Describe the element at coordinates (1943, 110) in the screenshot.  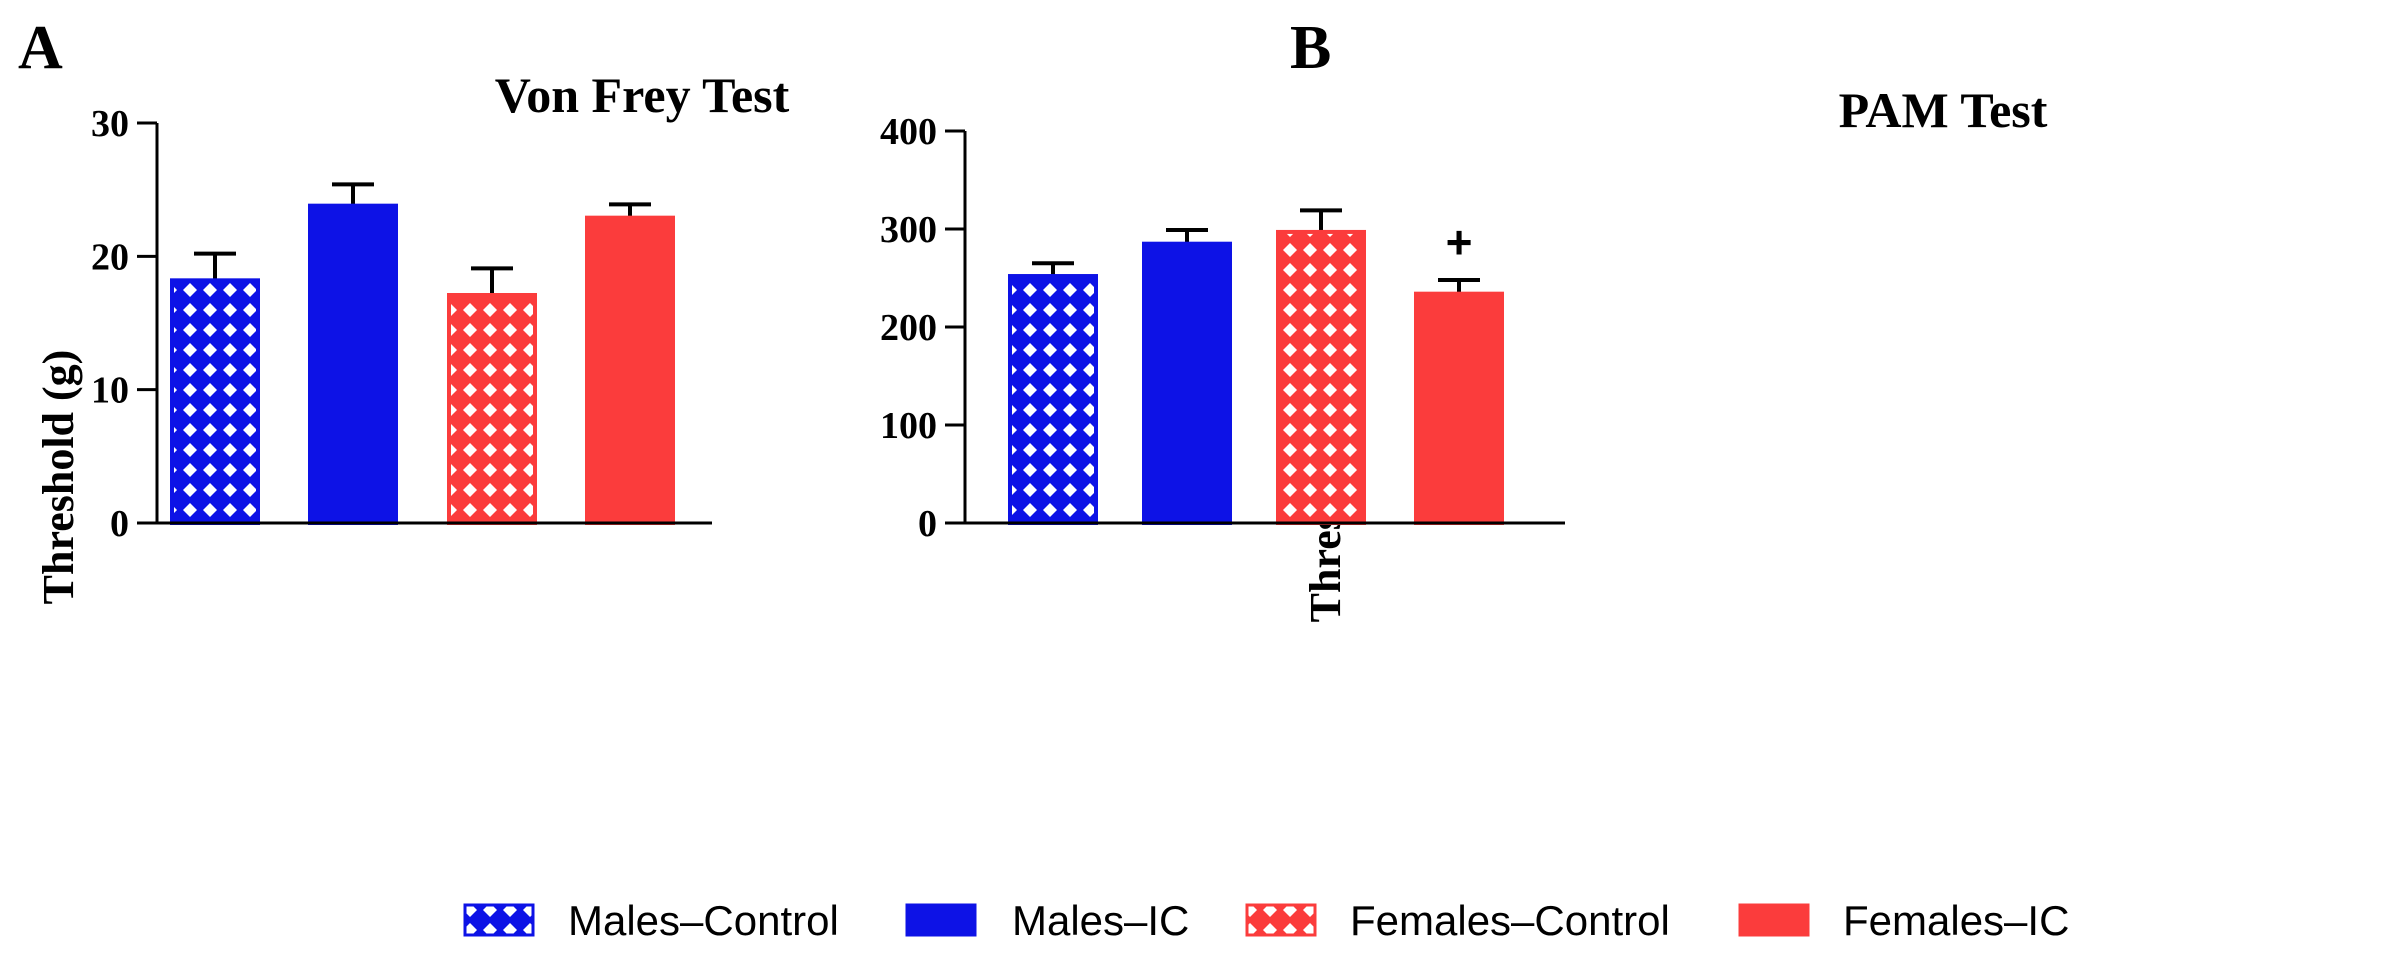
I see `chart-title-b: PAM Test` at that location.